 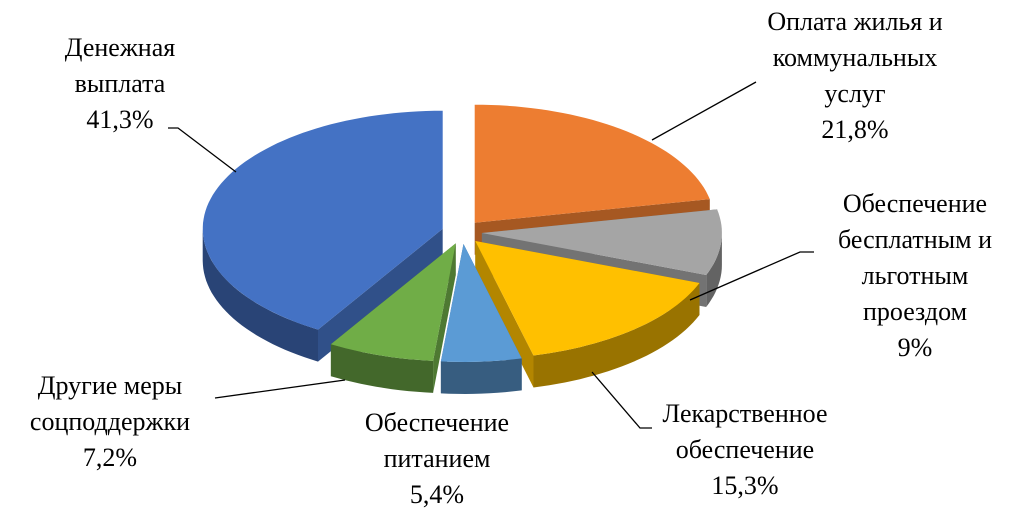 I want to click on value-label: 7,2%, so click(x=110, y=457).